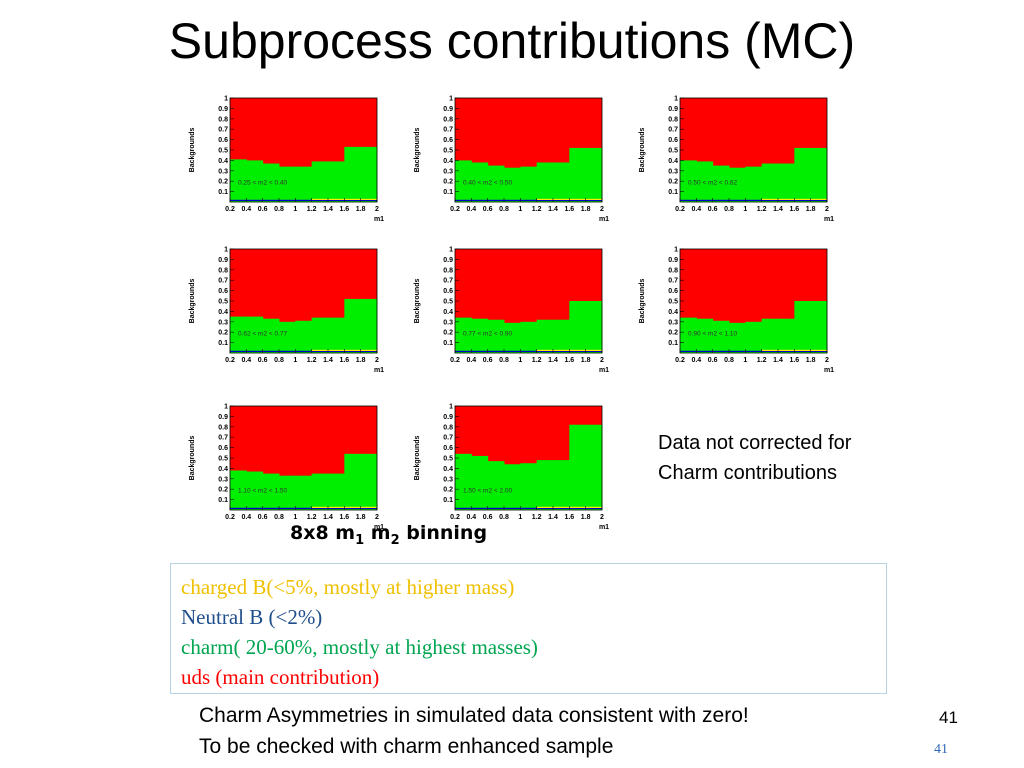  I want to click on bin-label: 0.90 < m2 < 1.10, so click(713, 333).